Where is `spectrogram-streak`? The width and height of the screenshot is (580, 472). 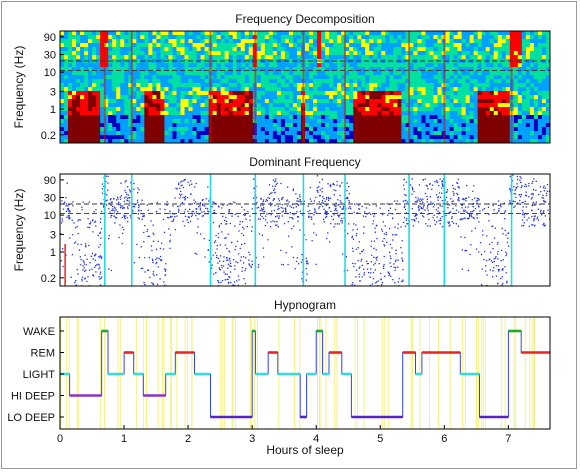
spectrogram-streak is located at coordinates (131, 87).